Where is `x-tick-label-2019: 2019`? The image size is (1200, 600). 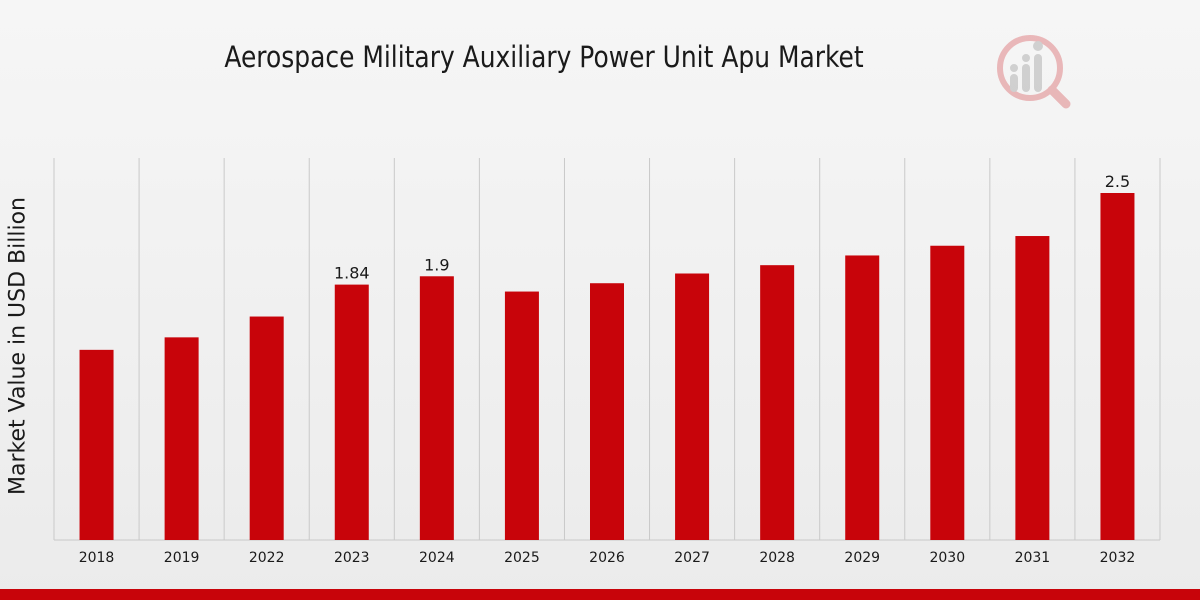
x-tick-label-2019: 2019 is located at coordinates (182, 558).